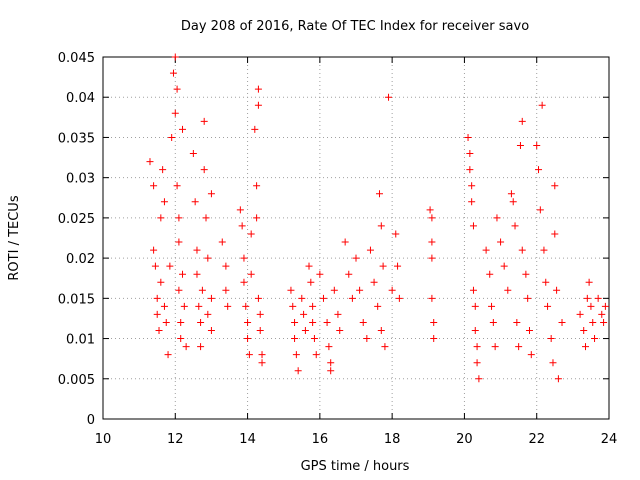  I want to click on x-tick-label: 14, so click(247, 439).